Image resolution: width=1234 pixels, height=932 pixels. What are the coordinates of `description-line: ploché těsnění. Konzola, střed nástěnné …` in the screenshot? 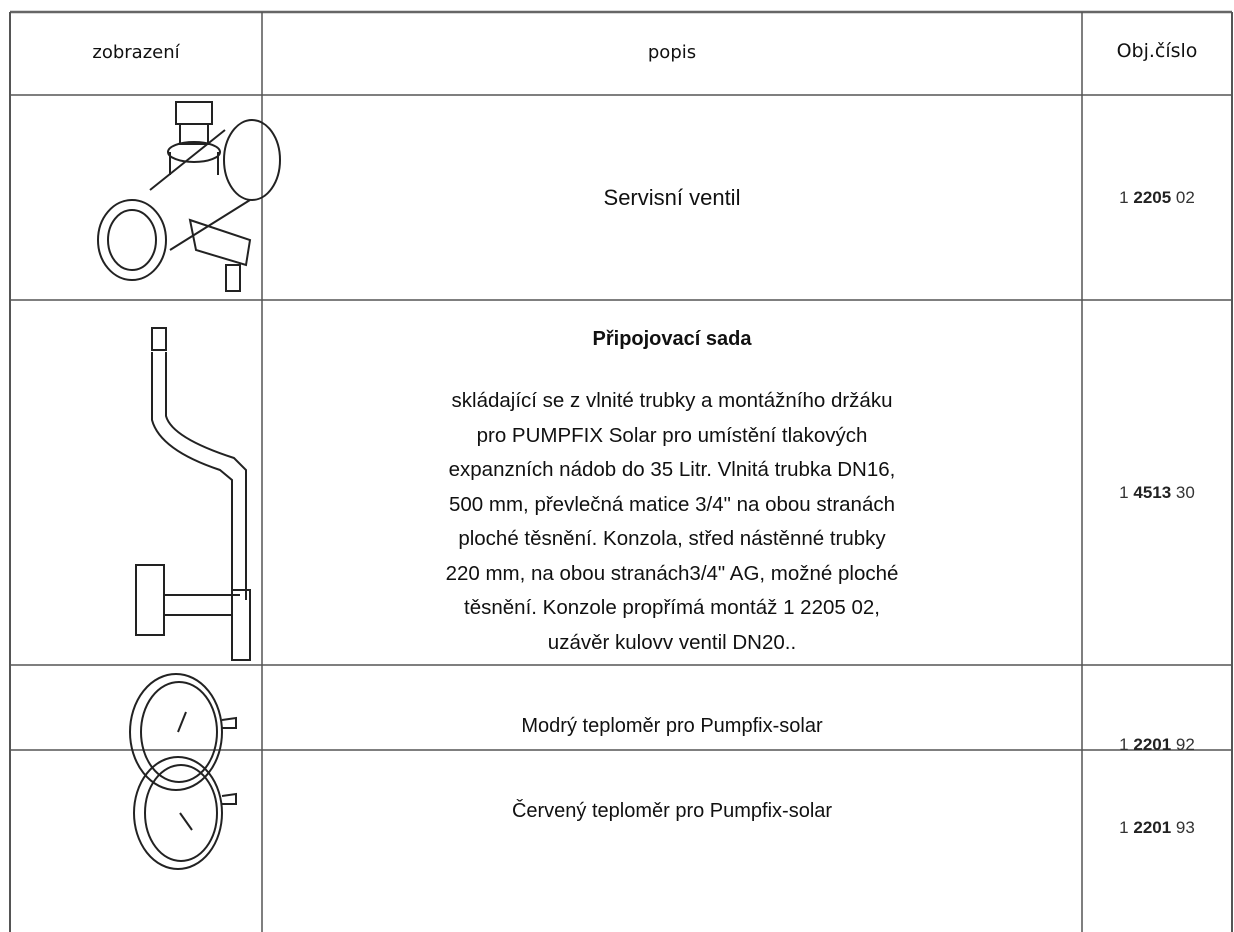 It's located at (672, 538).